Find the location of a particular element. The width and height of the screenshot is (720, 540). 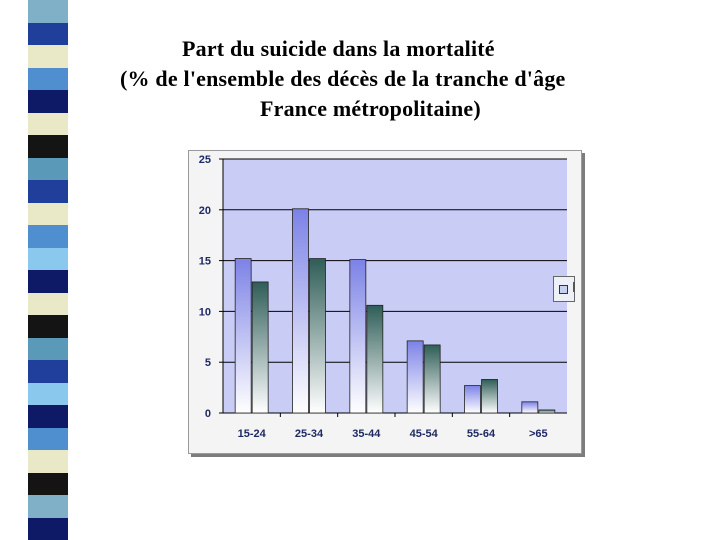

x-tick-label: 55-64 is located at coordinates (481, 434).